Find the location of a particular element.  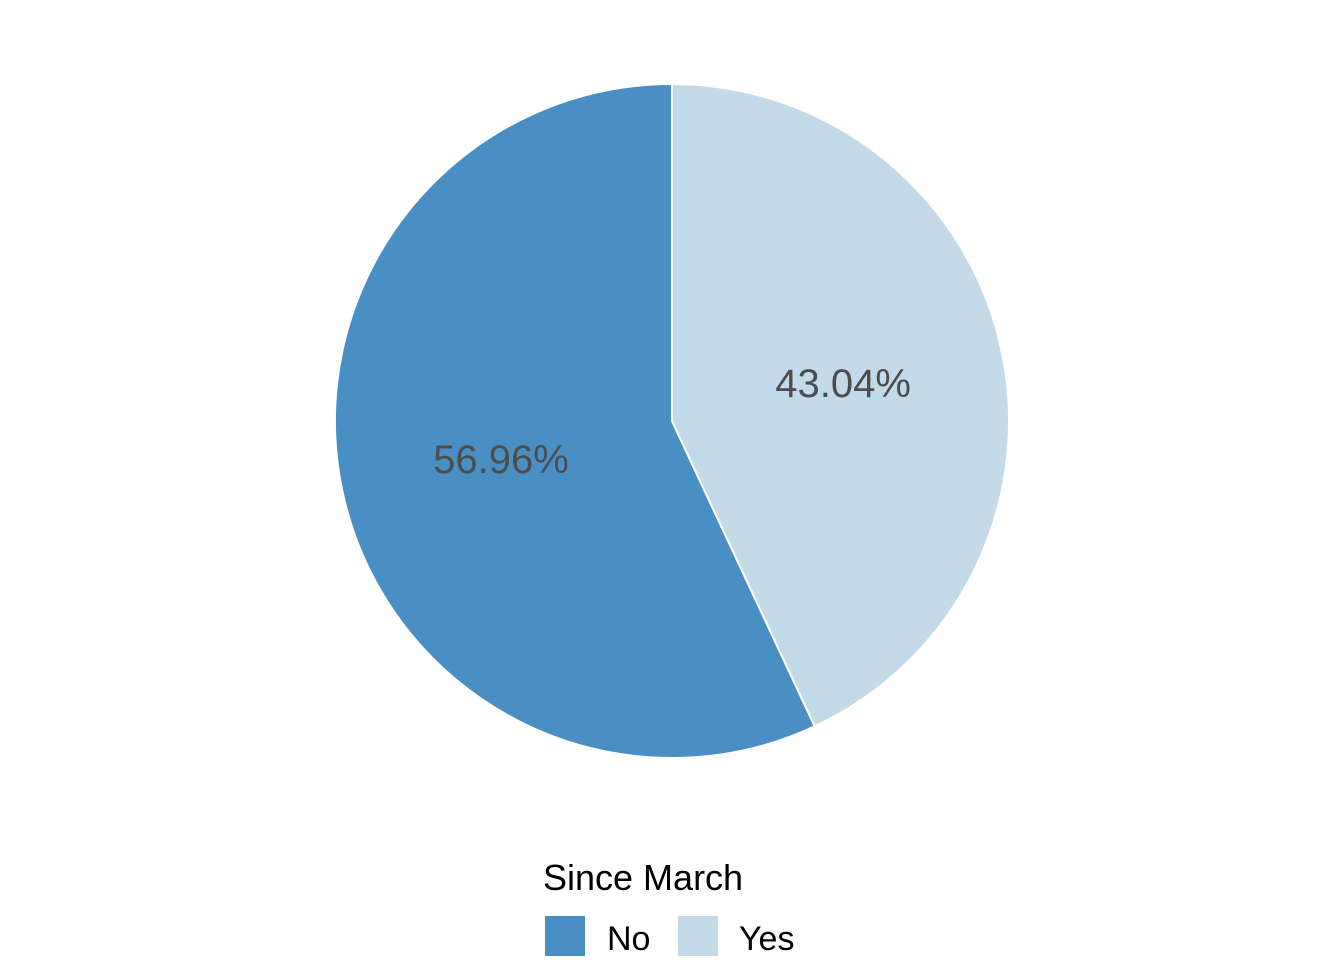

legend: Since March No Yes is located at coordinates (668, 907).